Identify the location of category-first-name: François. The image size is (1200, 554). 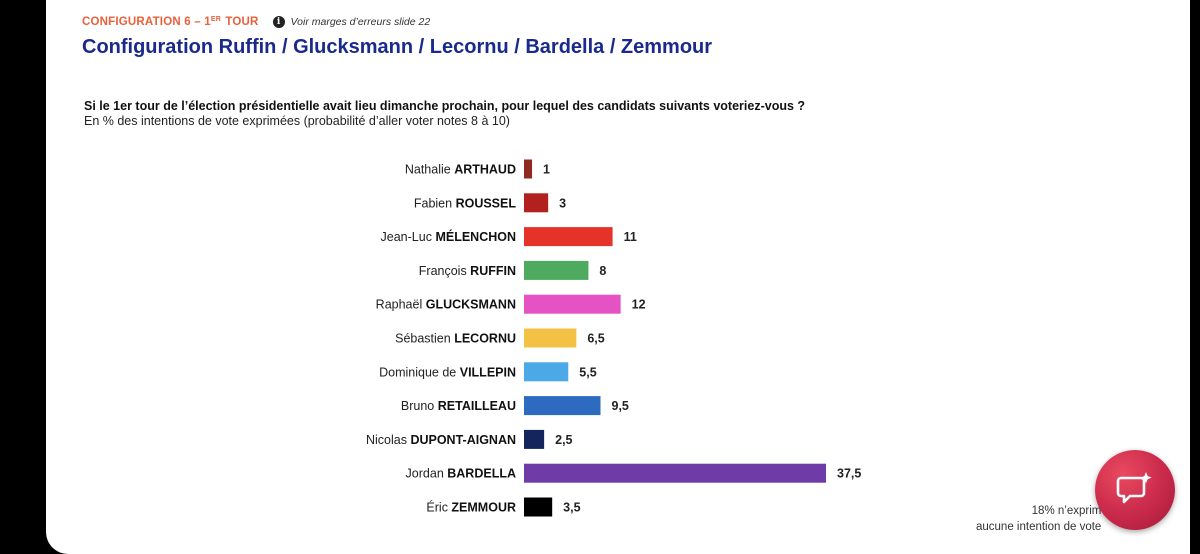
(444, 271).